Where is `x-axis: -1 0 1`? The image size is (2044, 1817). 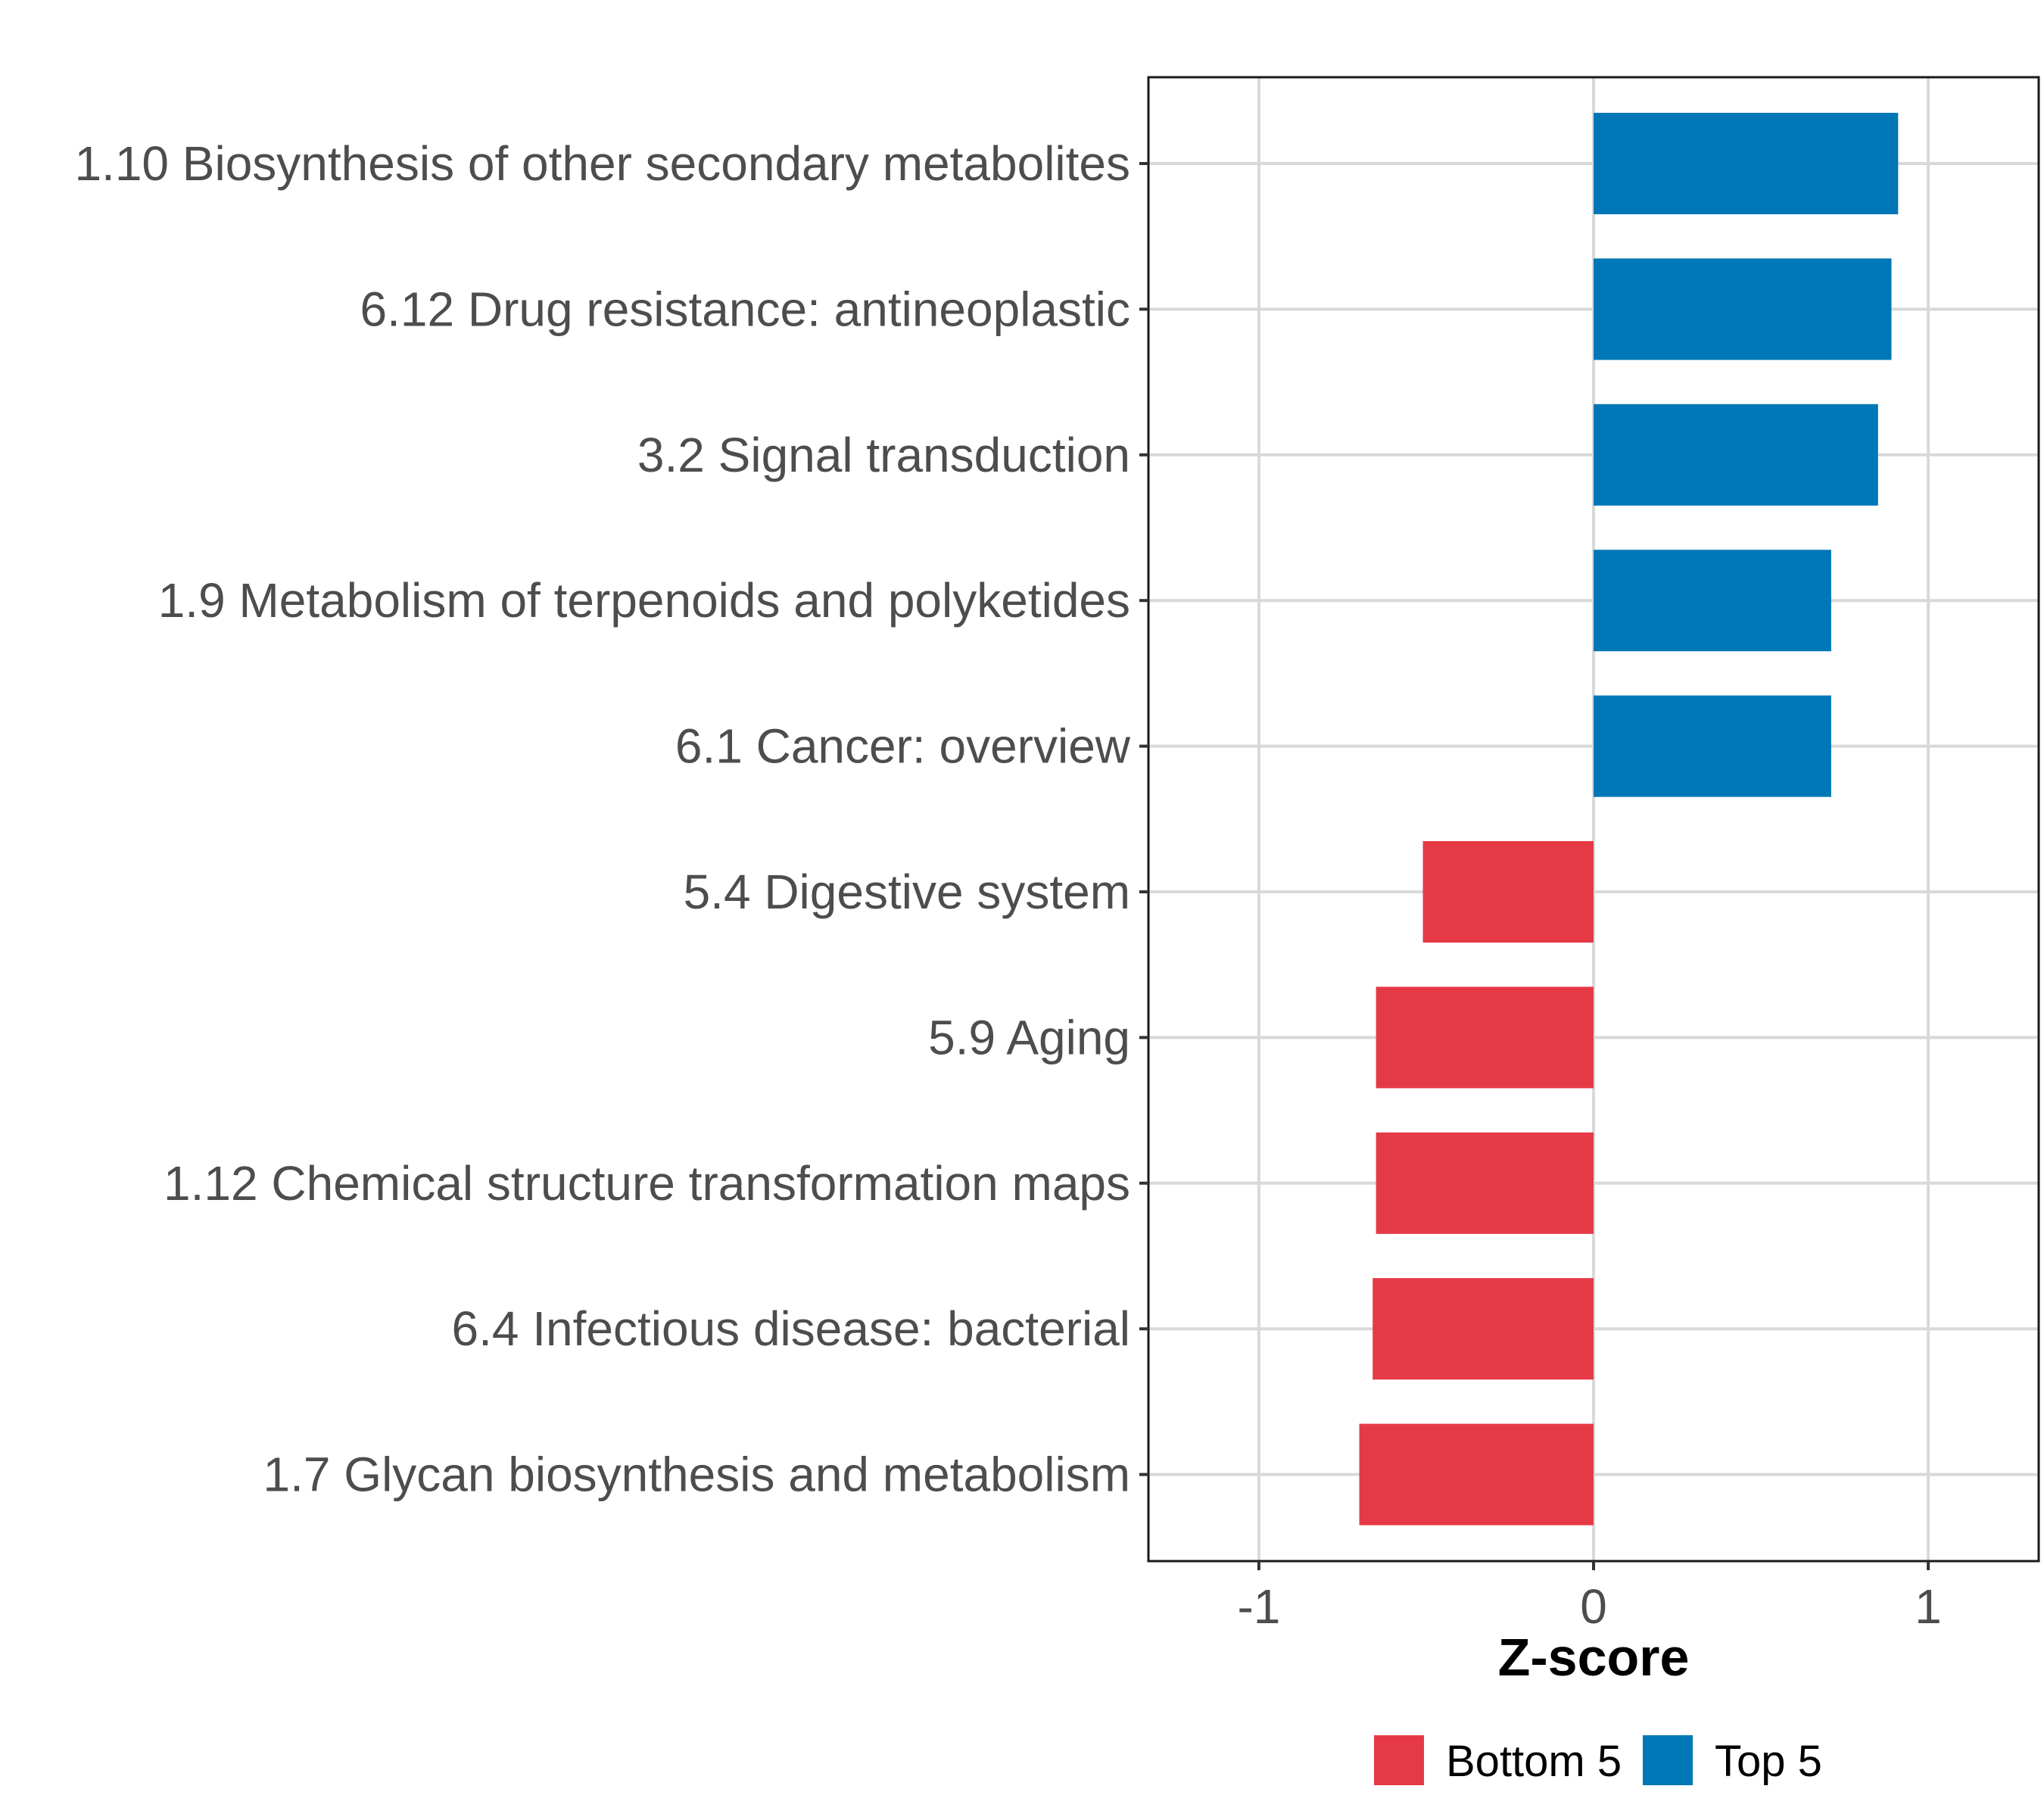 x-axis: -1 0 1 is located at coordinates (1589, 1597).